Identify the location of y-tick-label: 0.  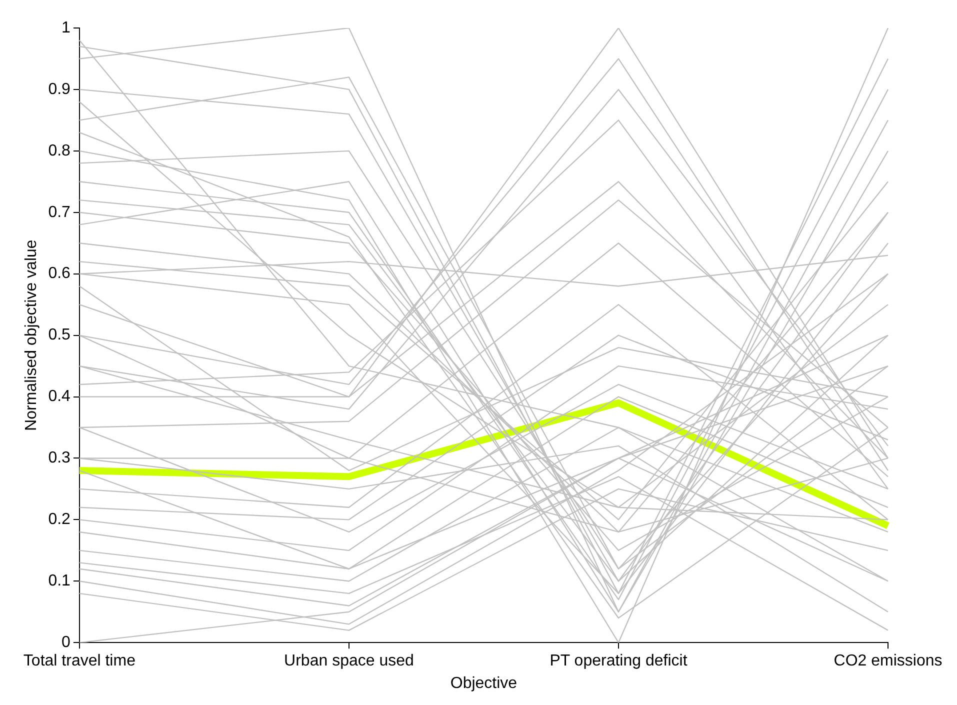
(66, 643).